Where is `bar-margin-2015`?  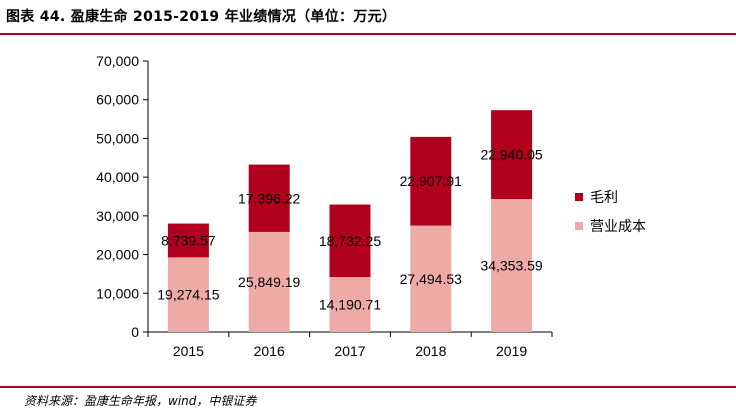 bar-margin-2015 is located at coordinates (188, 240).